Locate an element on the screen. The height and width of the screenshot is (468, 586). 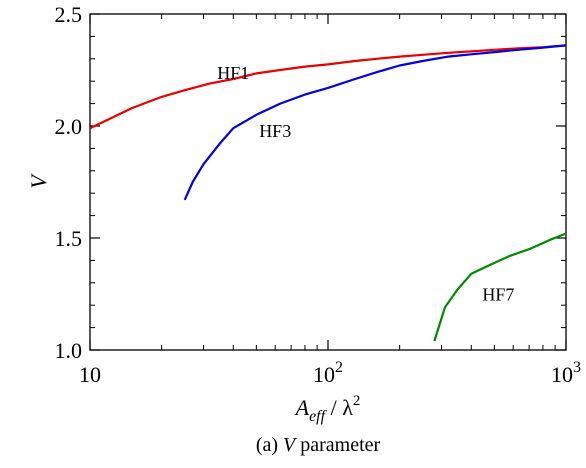
x-axis-title: Aeff / λ2 is located at coordinates (327, 409).